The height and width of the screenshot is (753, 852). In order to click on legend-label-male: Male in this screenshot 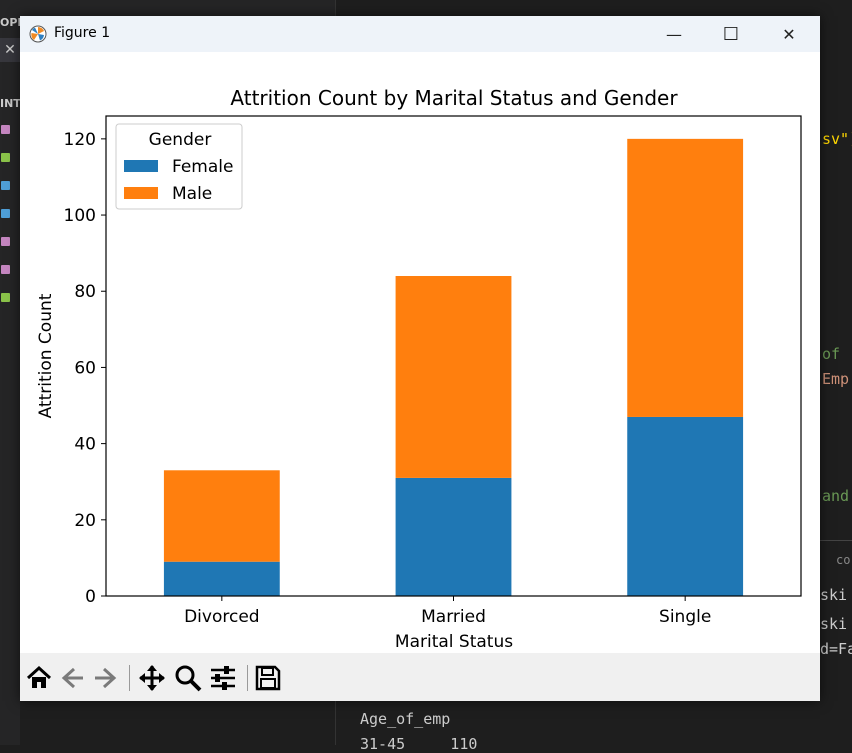, I will do `click(192, 194)`.